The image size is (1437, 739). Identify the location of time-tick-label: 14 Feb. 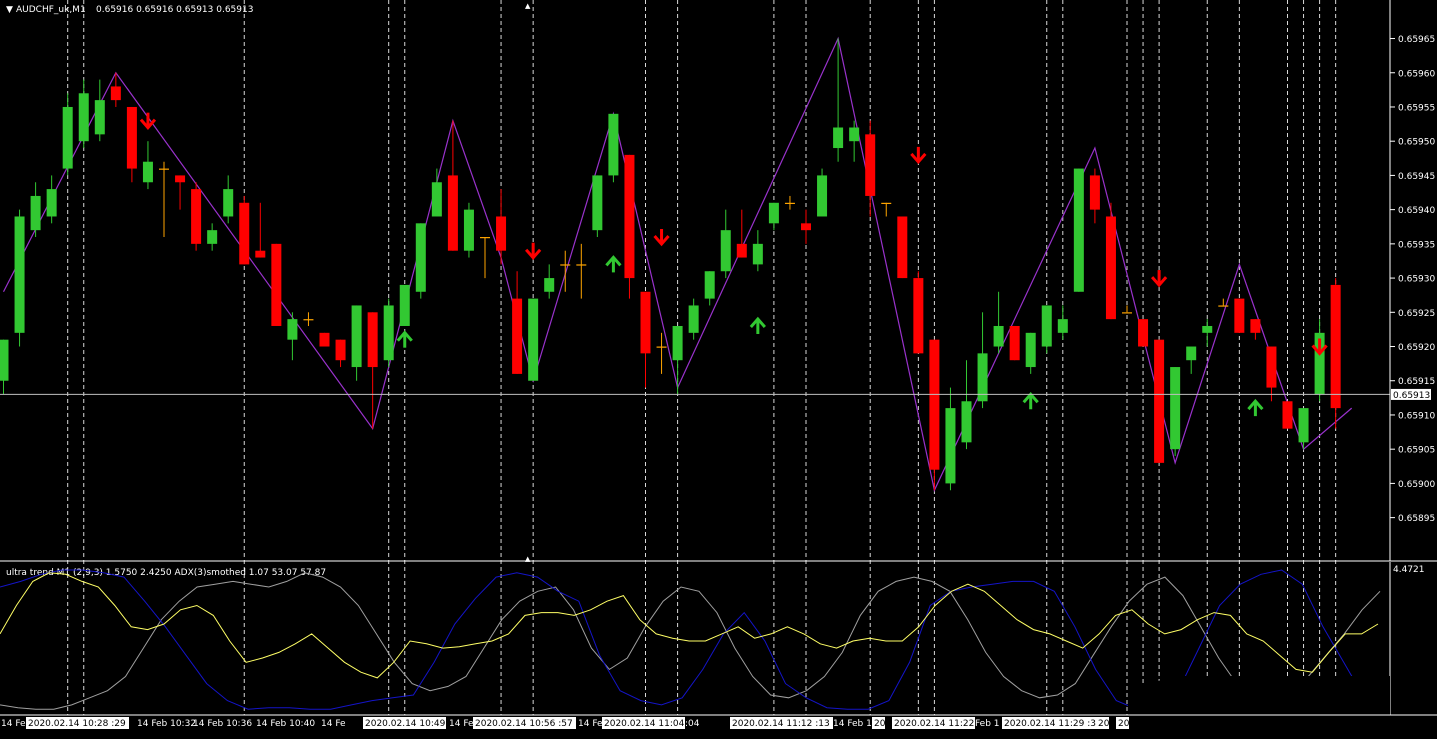
(16, 724).